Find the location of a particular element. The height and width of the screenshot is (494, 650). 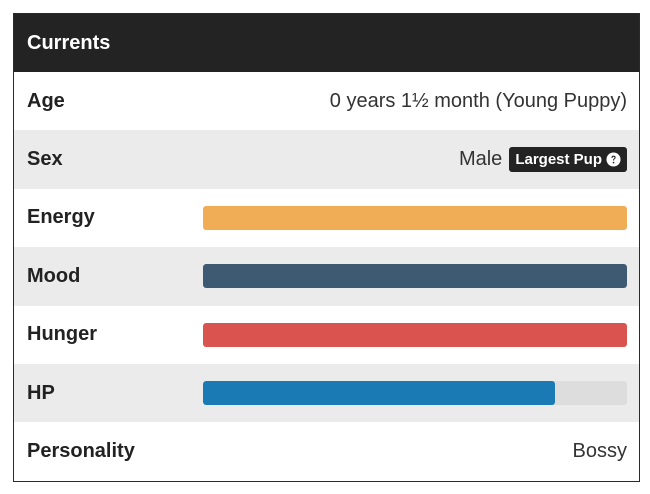

age-row: Age 0 years 1½ month (Young Puppy) is located at coordinates (326, 101).